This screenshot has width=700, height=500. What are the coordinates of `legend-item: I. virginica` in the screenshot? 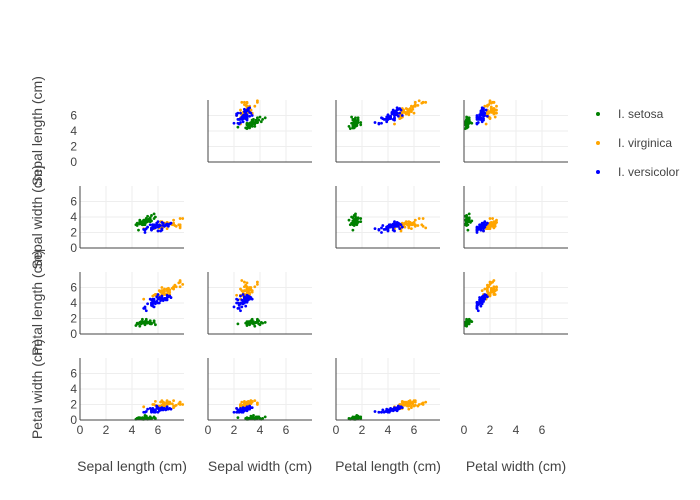 It's located at (634, 143).